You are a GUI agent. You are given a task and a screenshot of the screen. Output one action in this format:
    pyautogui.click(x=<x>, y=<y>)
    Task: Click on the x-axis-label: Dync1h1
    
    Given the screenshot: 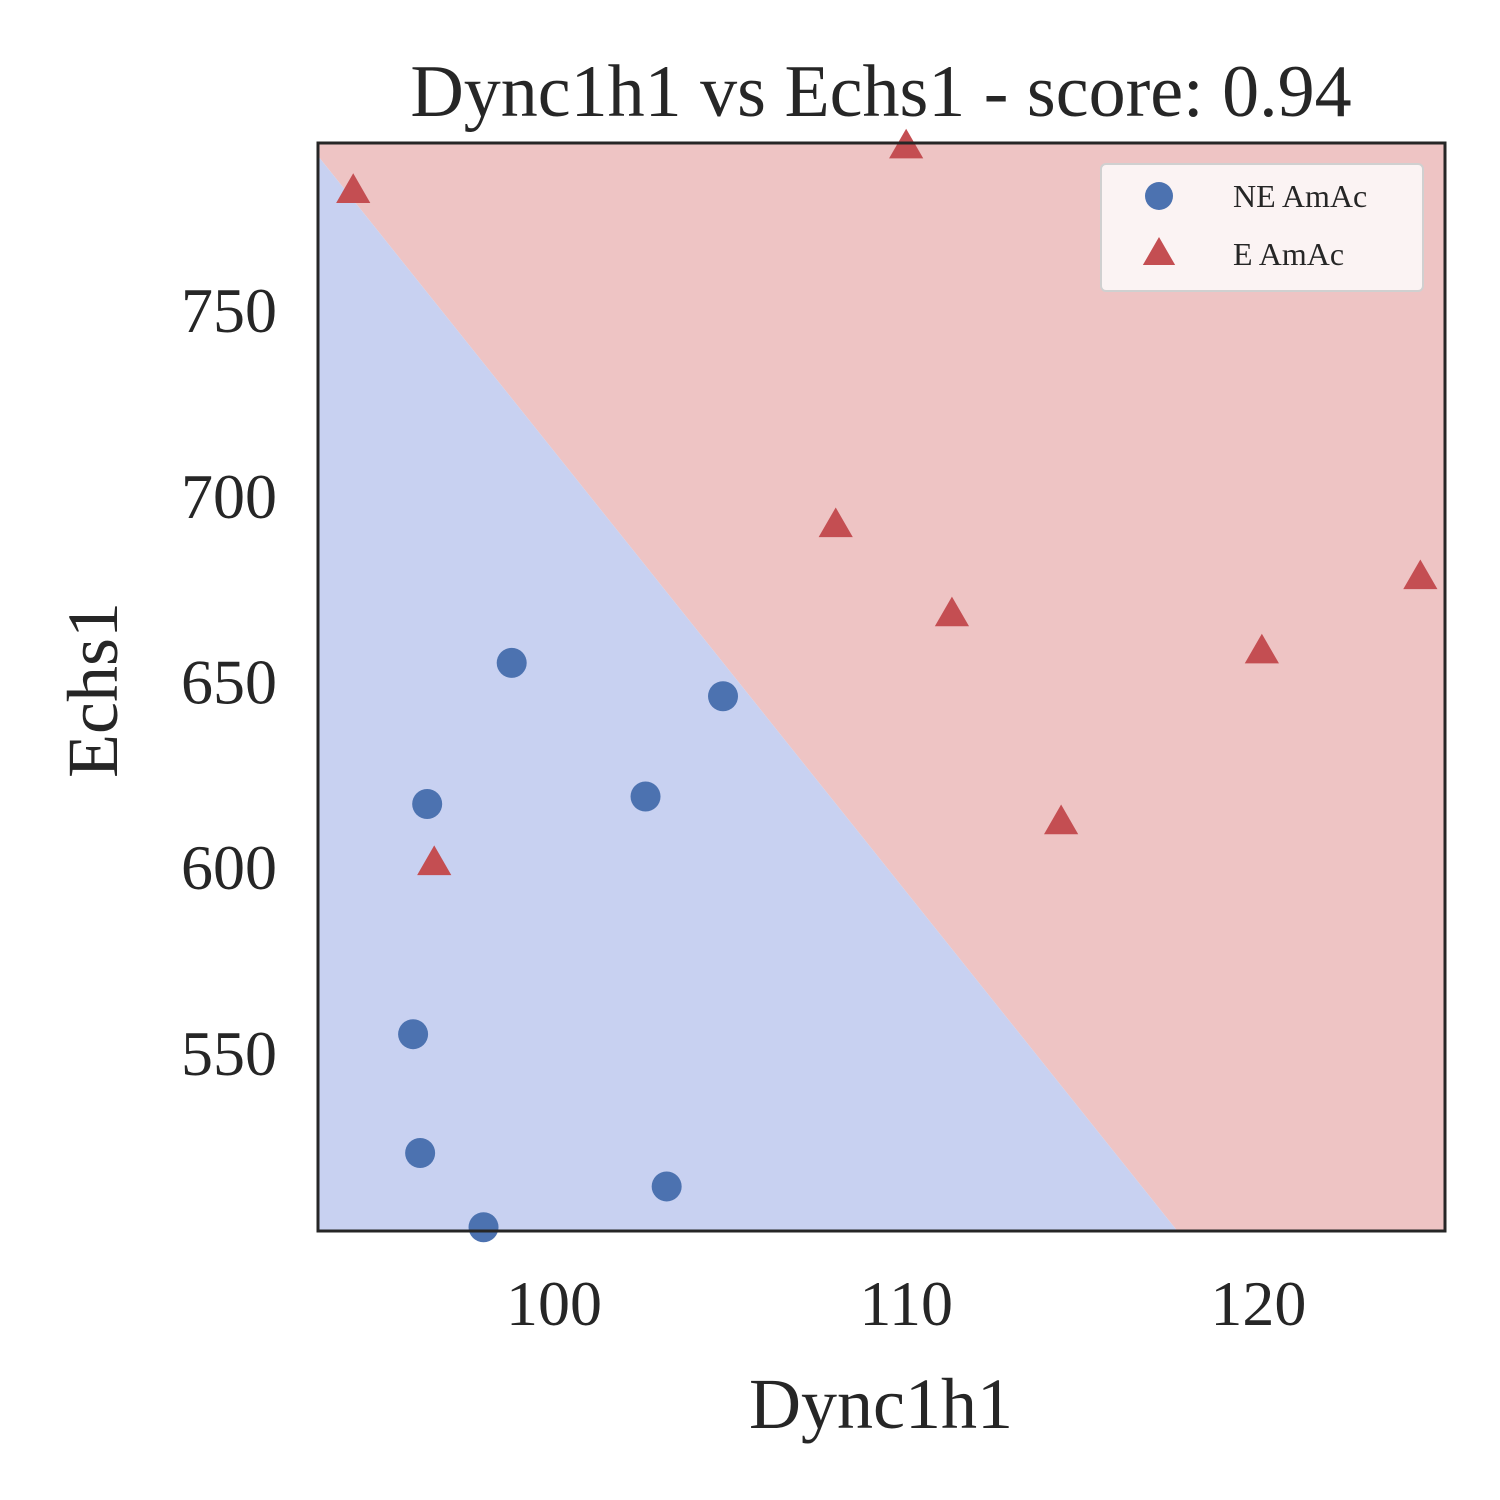 What is the action you would take?
    pyautogui.click(x=881, y=1404)
    